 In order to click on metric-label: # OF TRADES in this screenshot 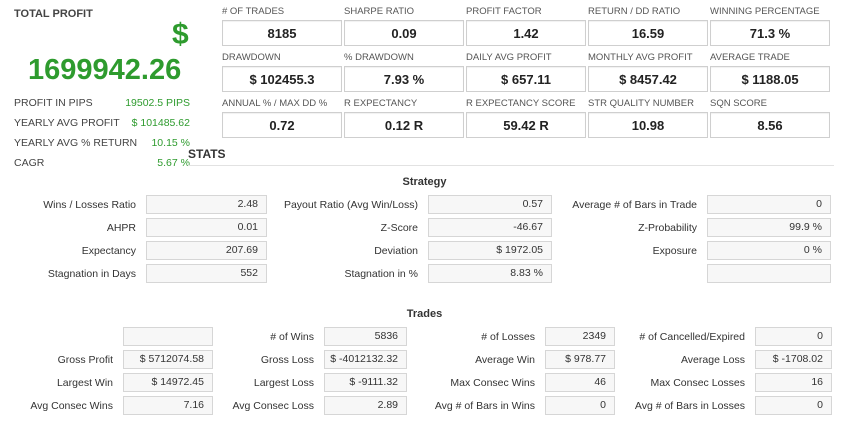, I will do `click(253, 11)`.